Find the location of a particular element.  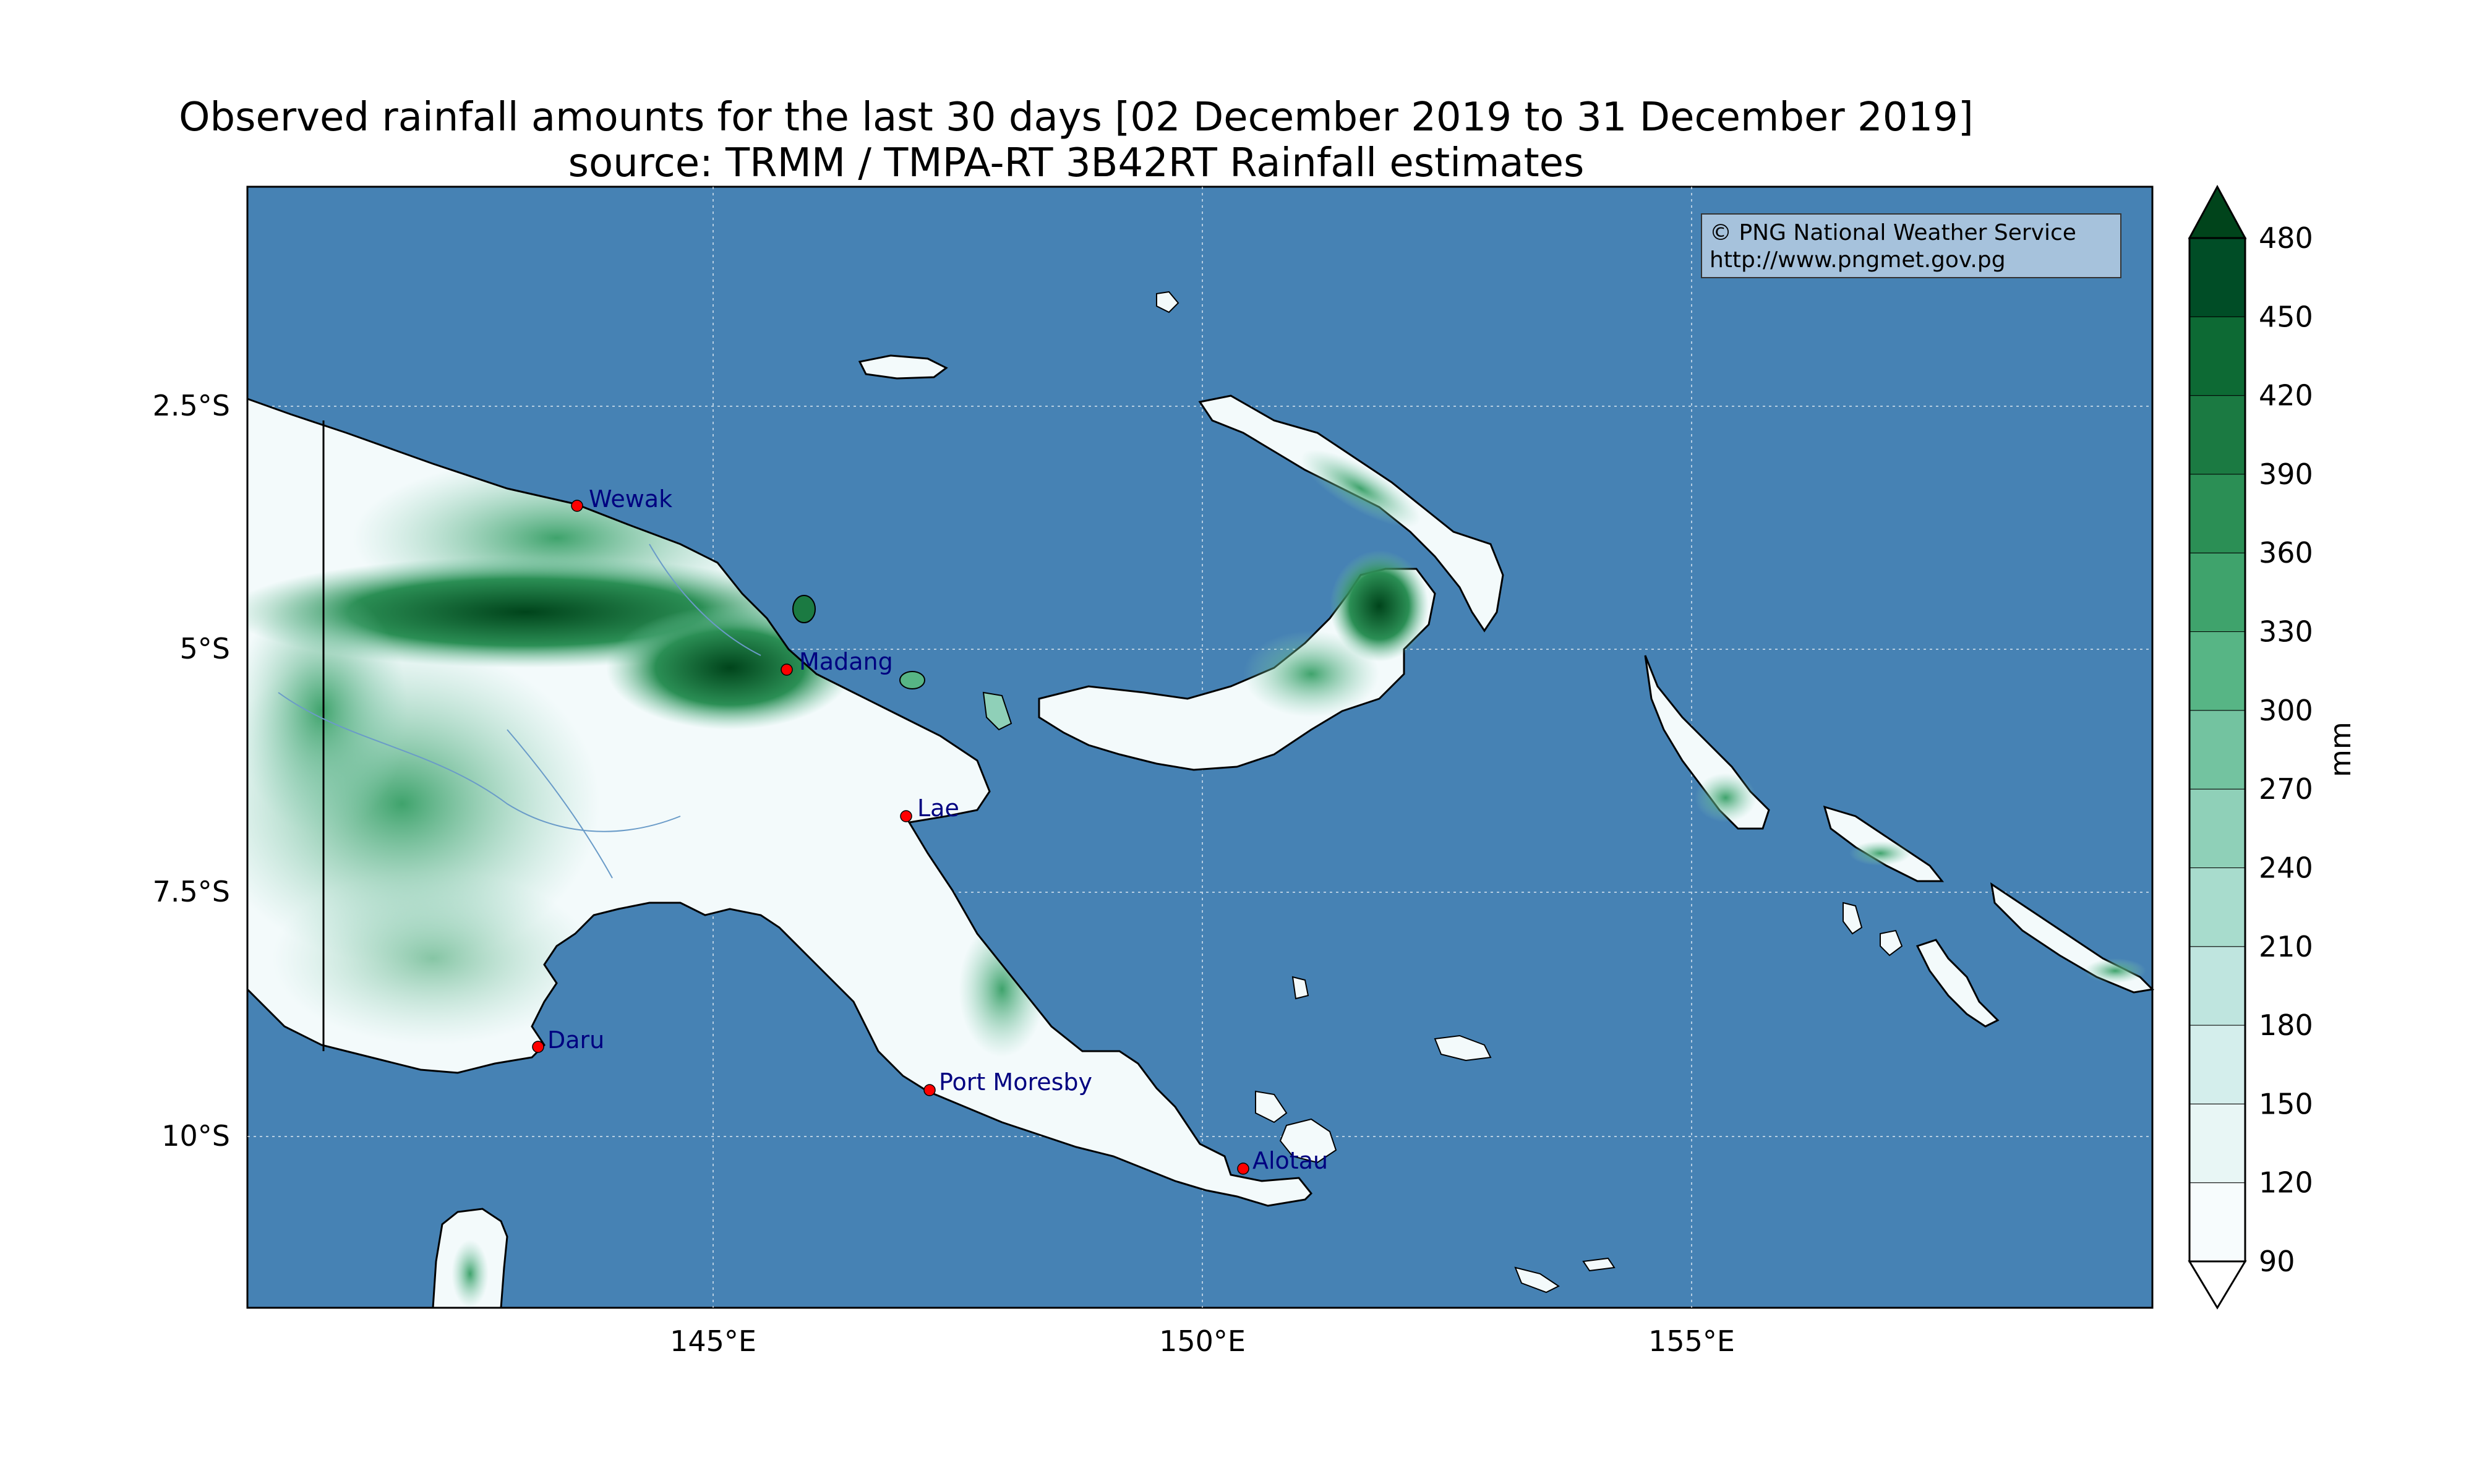

colorbar-level-label: 210 is located at coordinates (2286, 946).